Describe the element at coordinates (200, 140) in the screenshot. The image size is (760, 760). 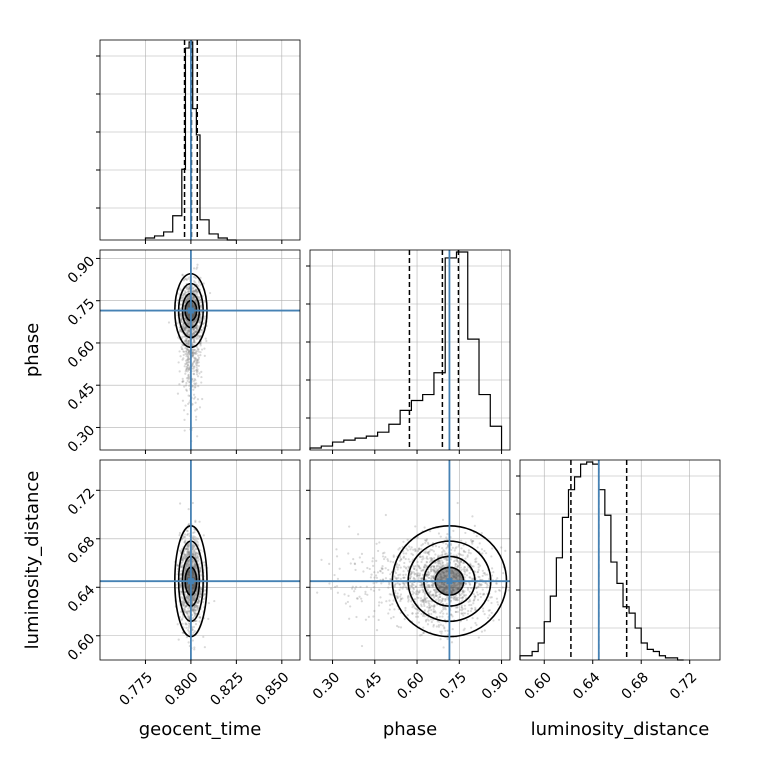
I see `panel-frame` at that location.